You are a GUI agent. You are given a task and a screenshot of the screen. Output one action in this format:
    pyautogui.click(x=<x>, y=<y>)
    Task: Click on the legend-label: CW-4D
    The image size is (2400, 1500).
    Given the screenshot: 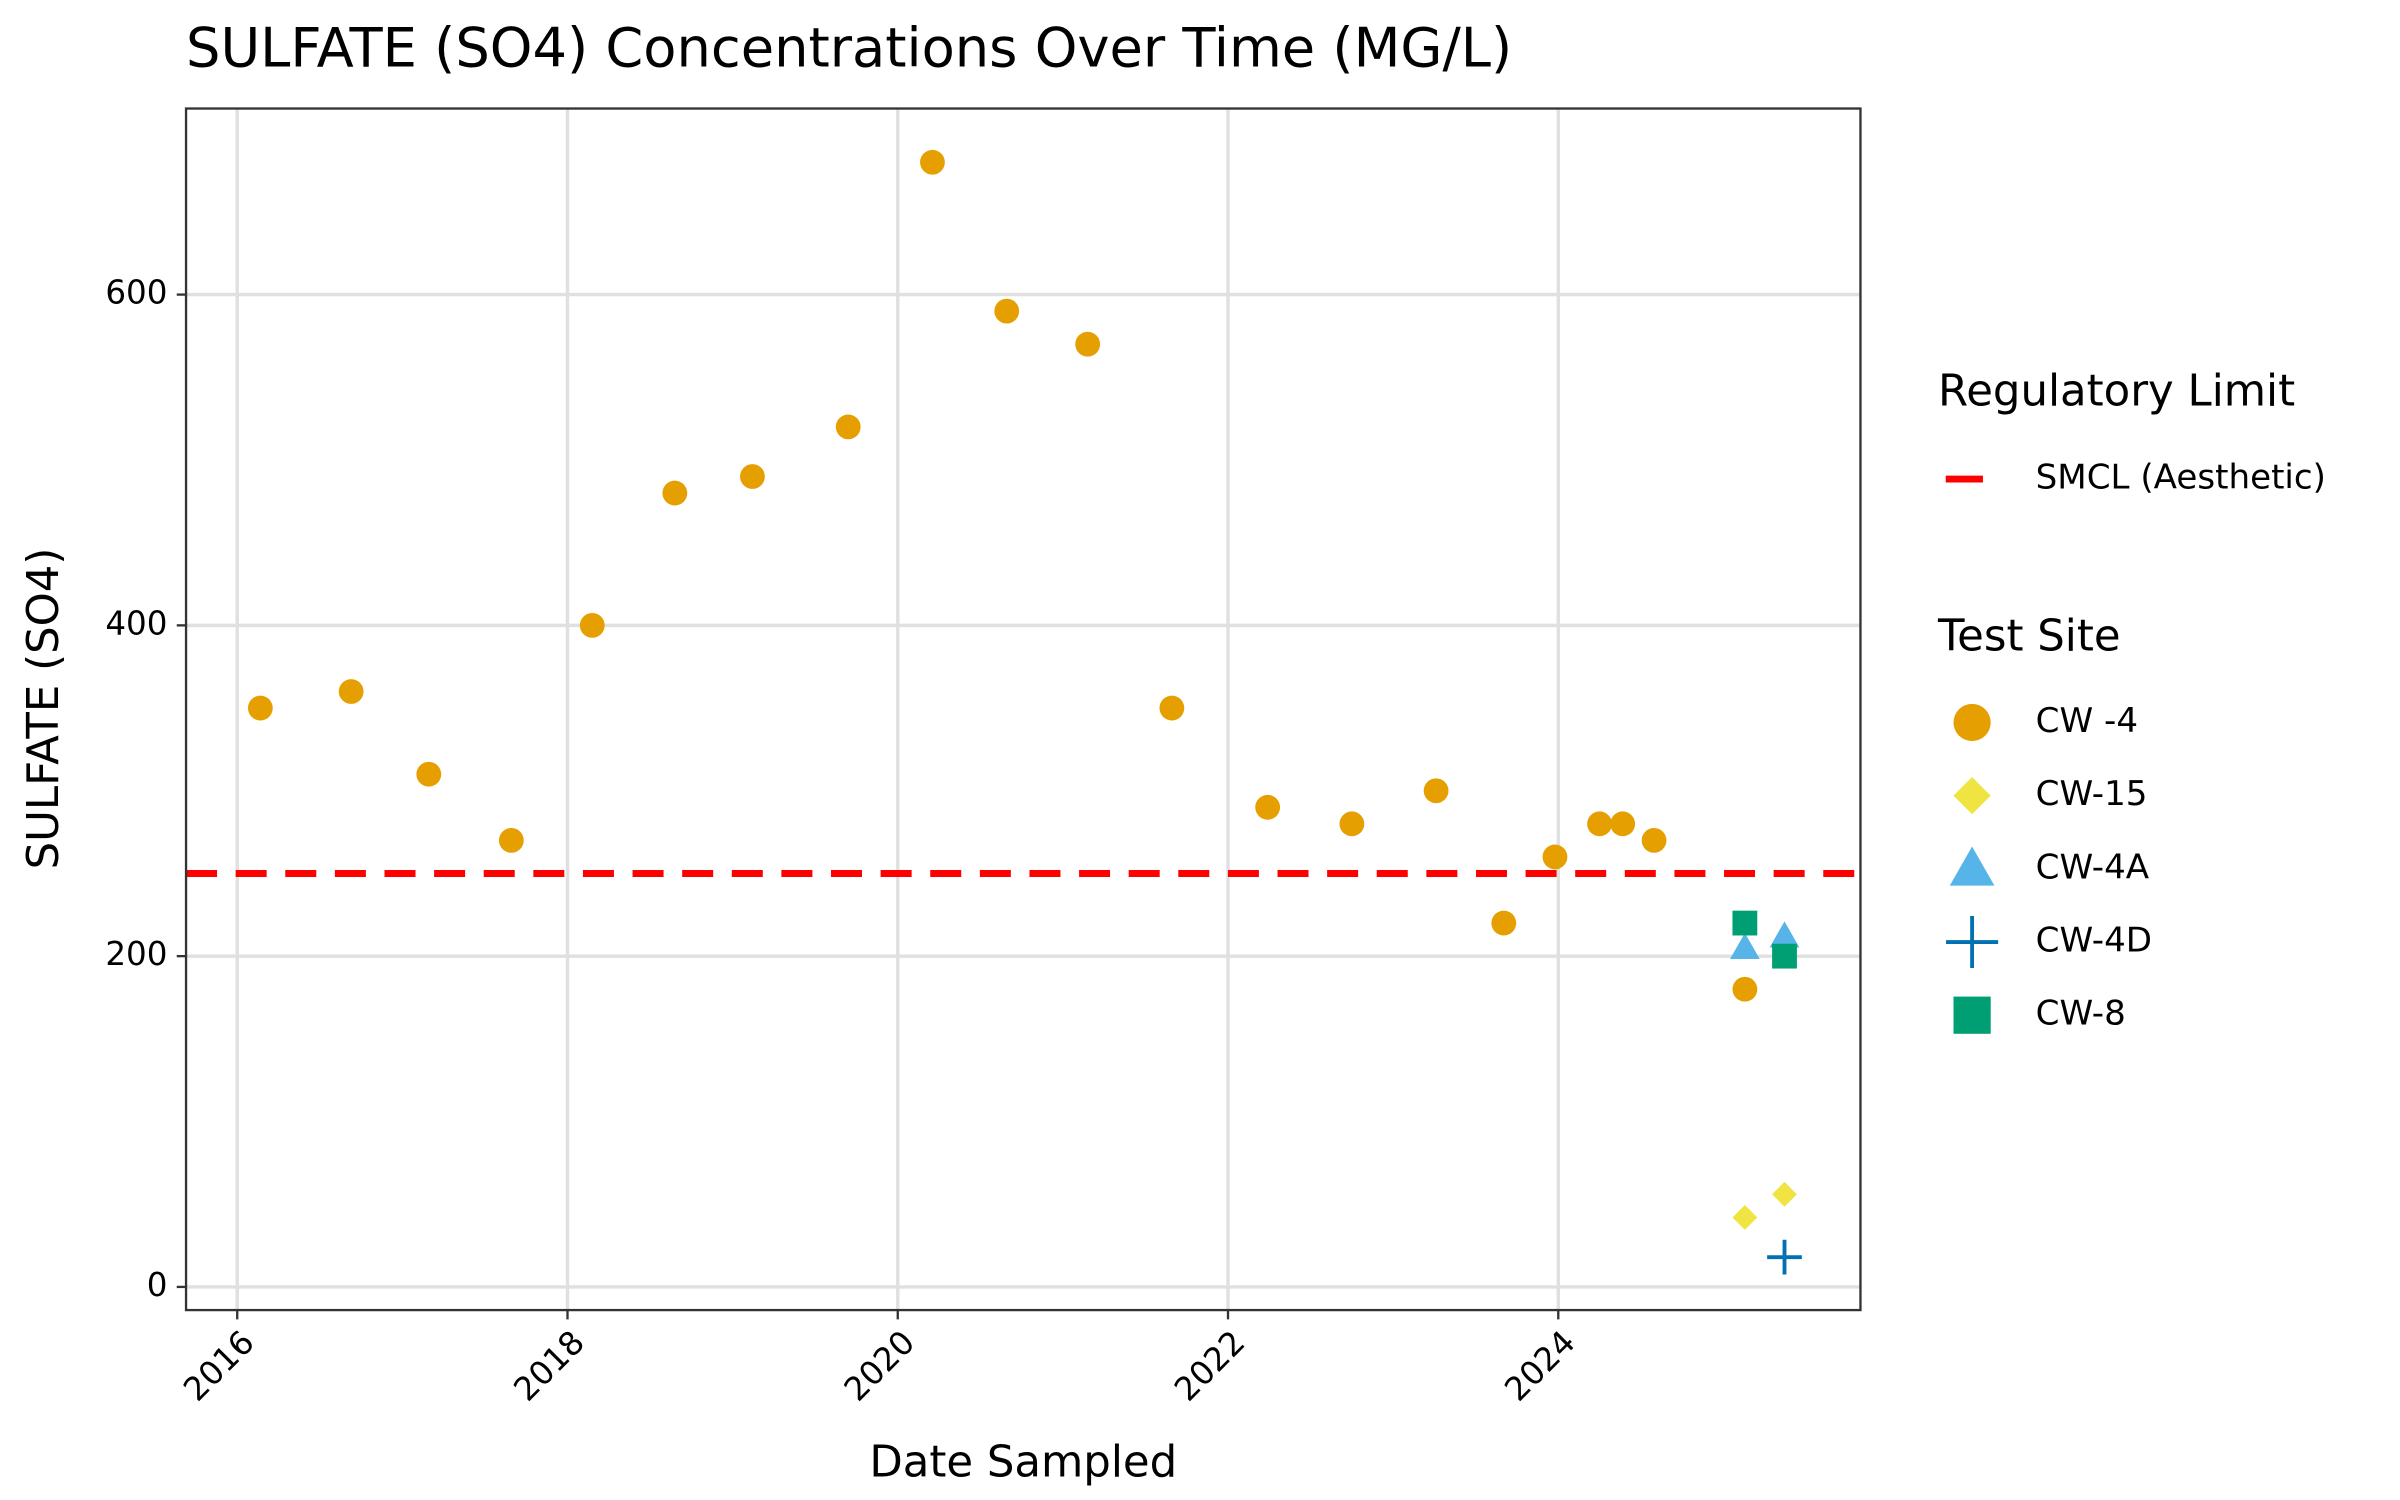 What is the action you would take?
    pyautogui.click(x=2094, y=941)
    